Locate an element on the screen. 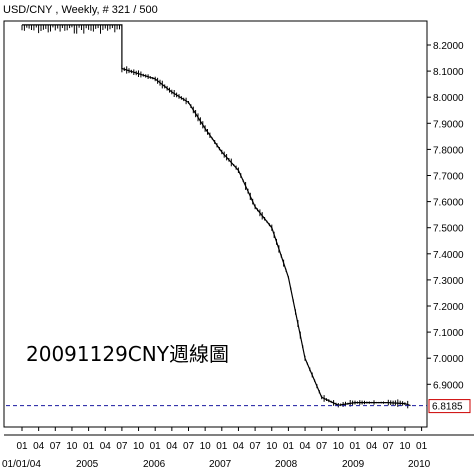  last-price-box is located at coordinates (449, 406).